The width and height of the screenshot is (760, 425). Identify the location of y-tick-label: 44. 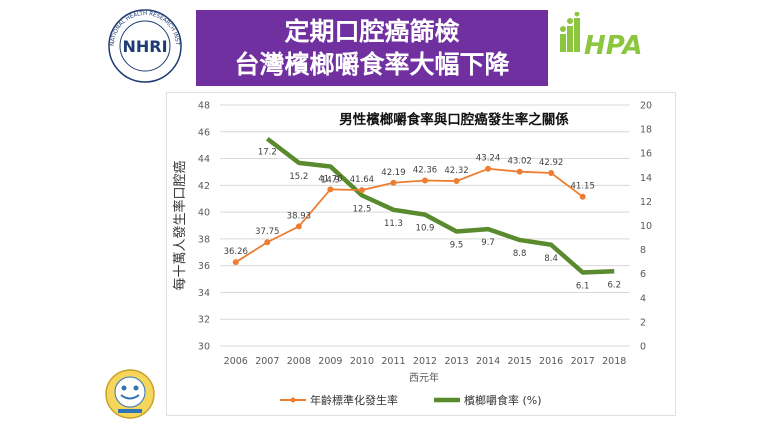
(204, 159).